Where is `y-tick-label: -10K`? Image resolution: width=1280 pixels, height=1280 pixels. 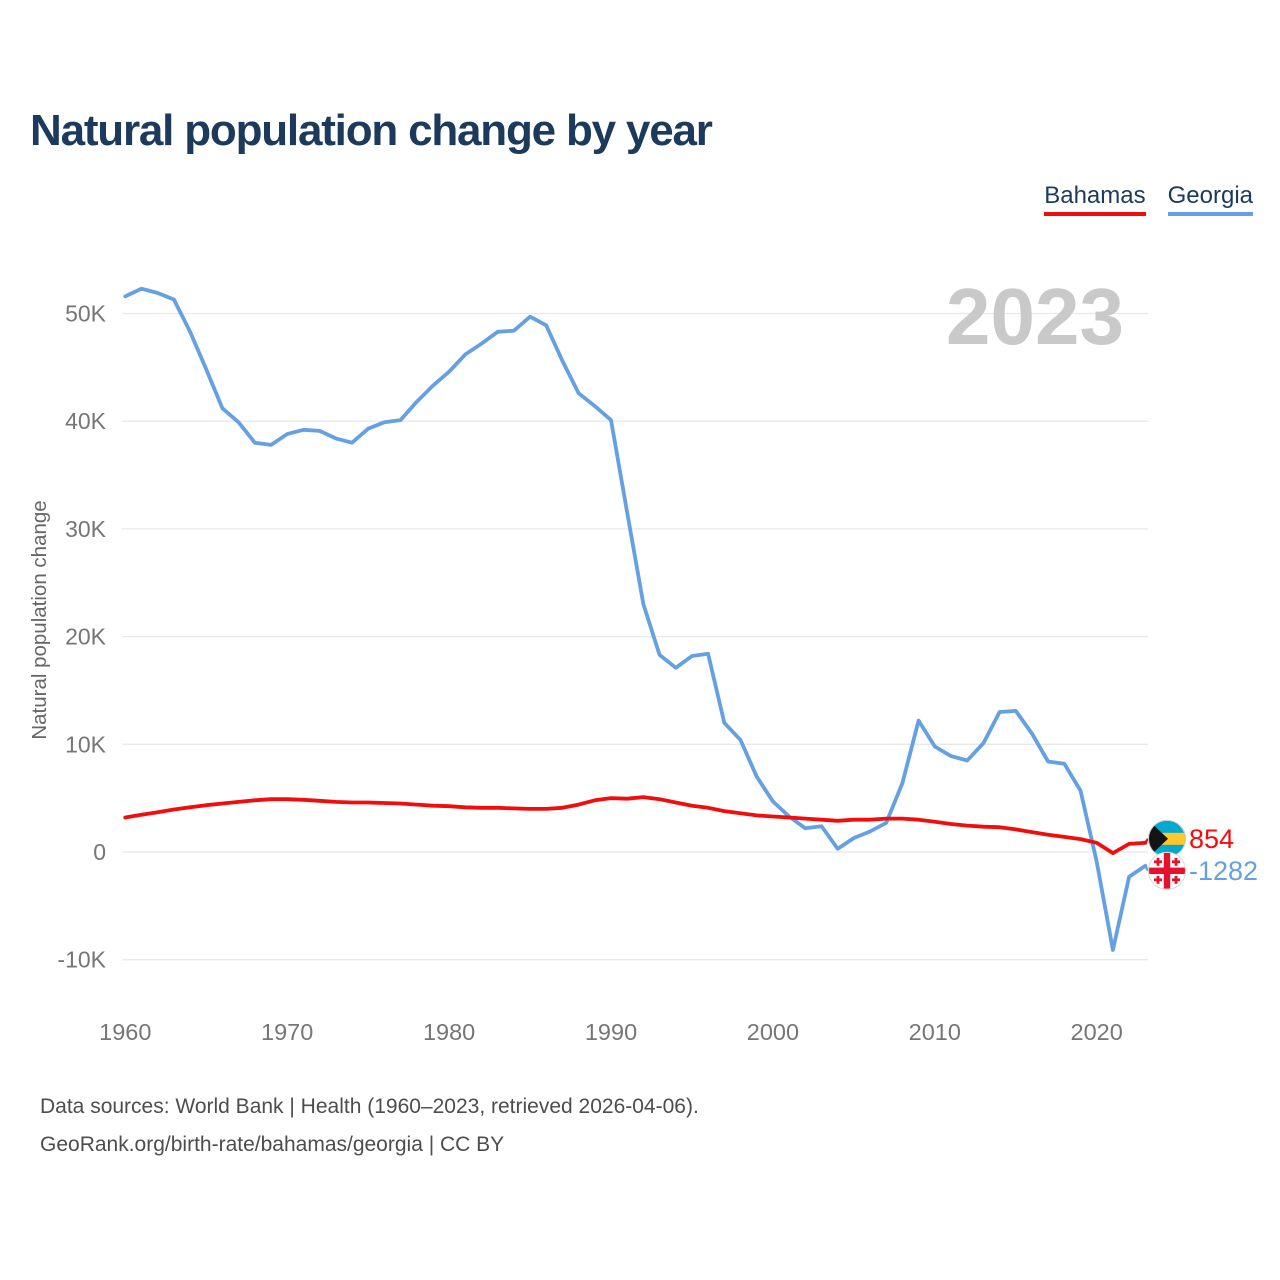
y-tick-label: -10K is located at coordinates (81, 960).